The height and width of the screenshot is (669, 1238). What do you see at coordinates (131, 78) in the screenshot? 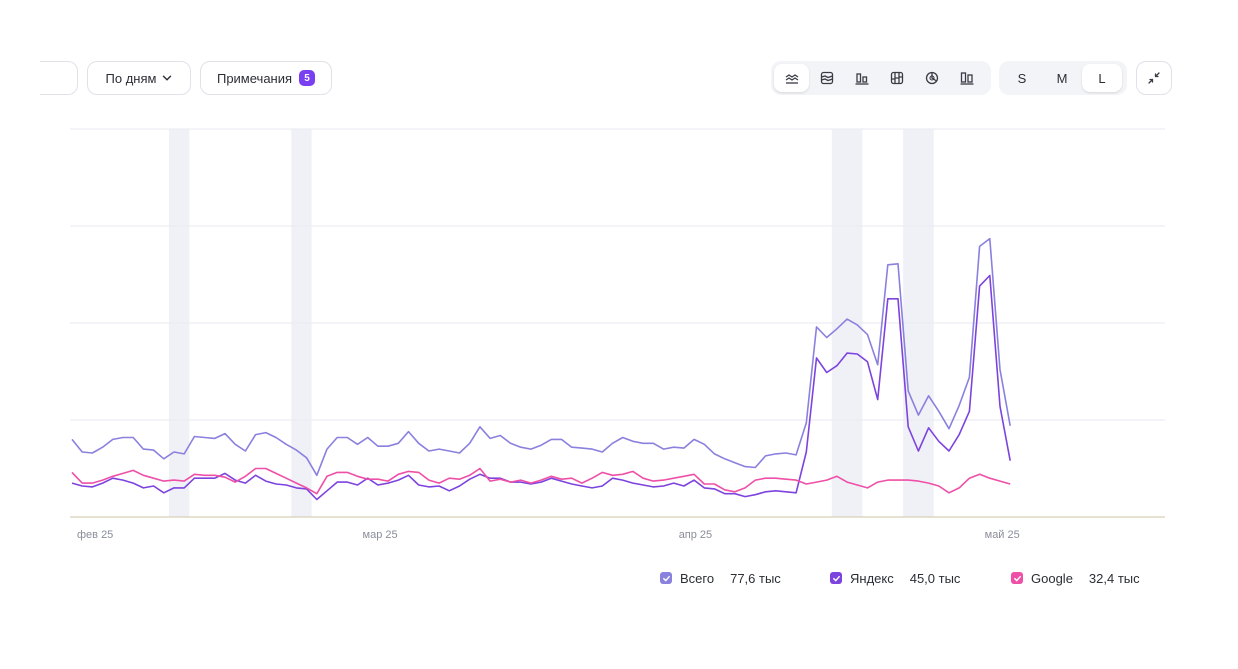
I see `grouping-label: По дням` at bounding box center [131, 78].